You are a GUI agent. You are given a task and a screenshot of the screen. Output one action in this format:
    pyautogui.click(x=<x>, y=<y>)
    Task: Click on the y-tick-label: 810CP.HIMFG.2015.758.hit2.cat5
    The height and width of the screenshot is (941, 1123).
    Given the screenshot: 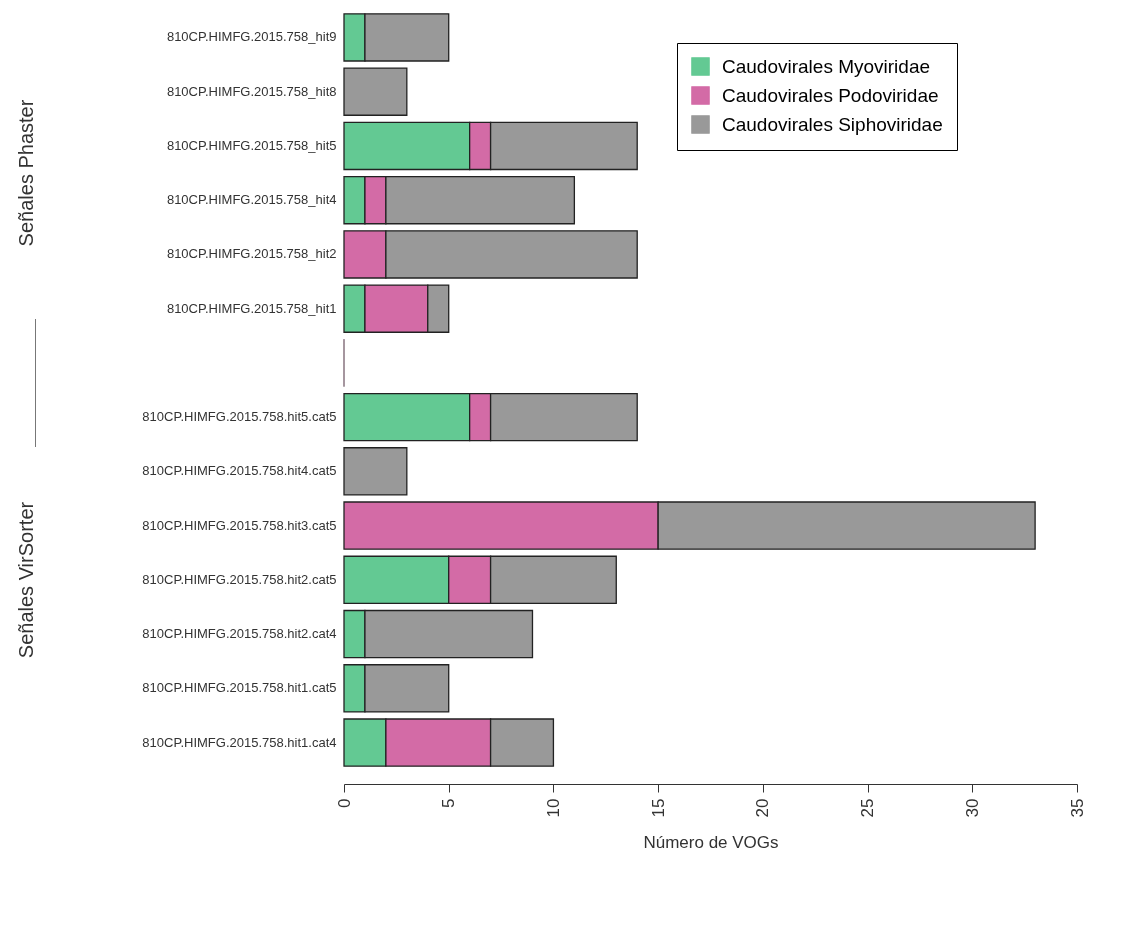 What is the action you would take?
    pyautogui.click(x=239, y=579)
    